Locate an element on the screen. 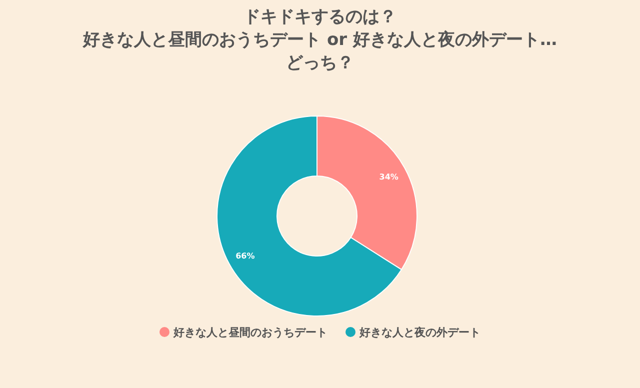  chart-subtitle: 好きな人と昼間のおうちデート or 好きな人と夜の外デート…どっち？ is located at coordinates (319, 51).